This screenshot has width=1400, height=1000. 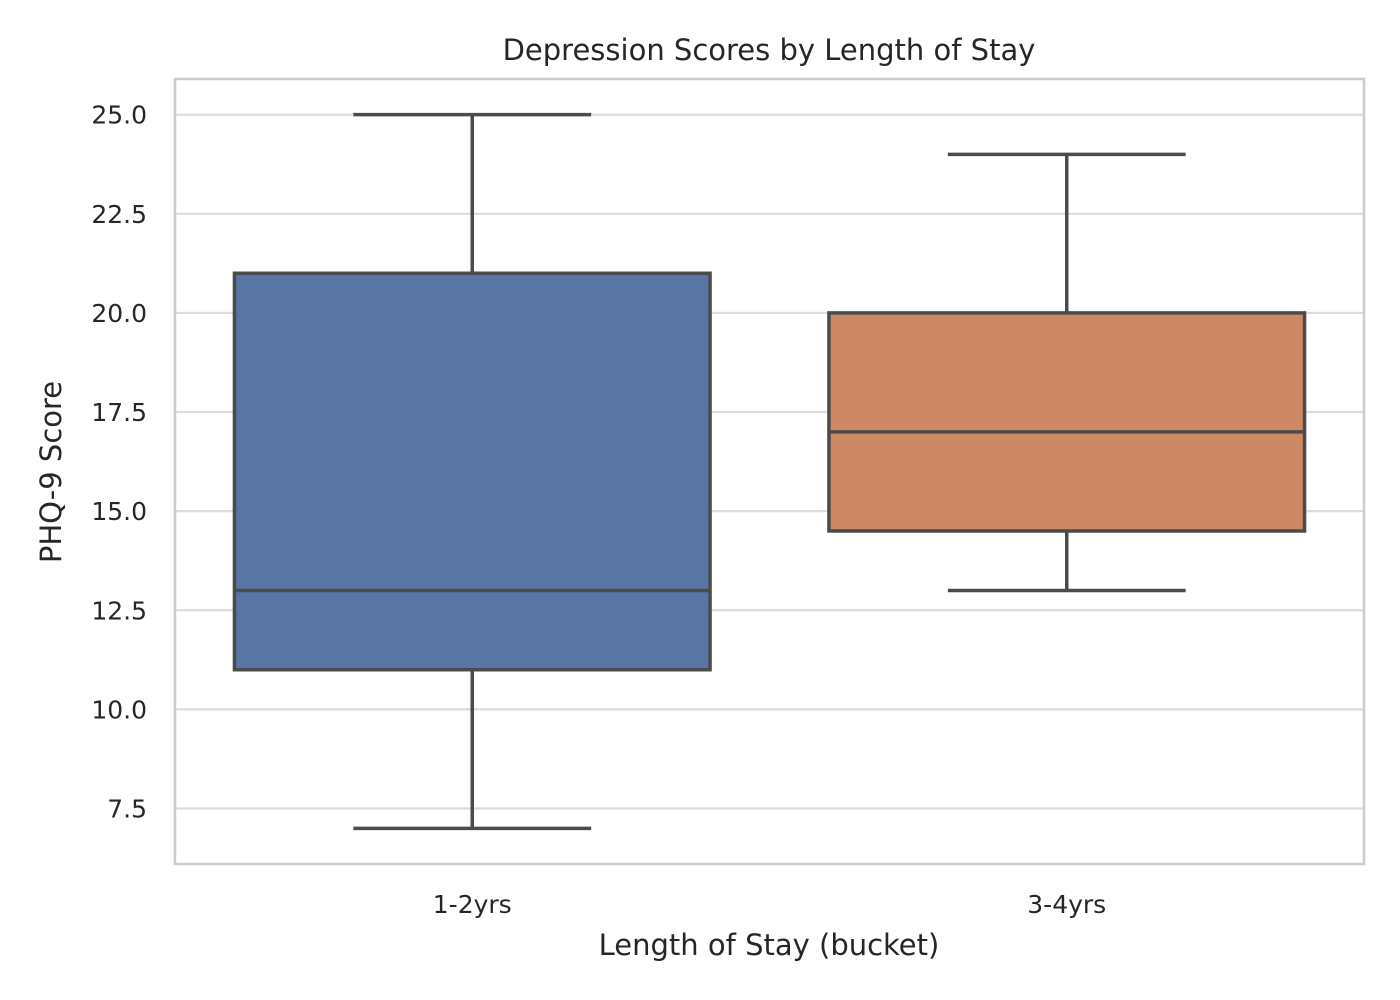 I want to click on y-axis-label: PHQ-9 Score, so click(x=51, y=472).